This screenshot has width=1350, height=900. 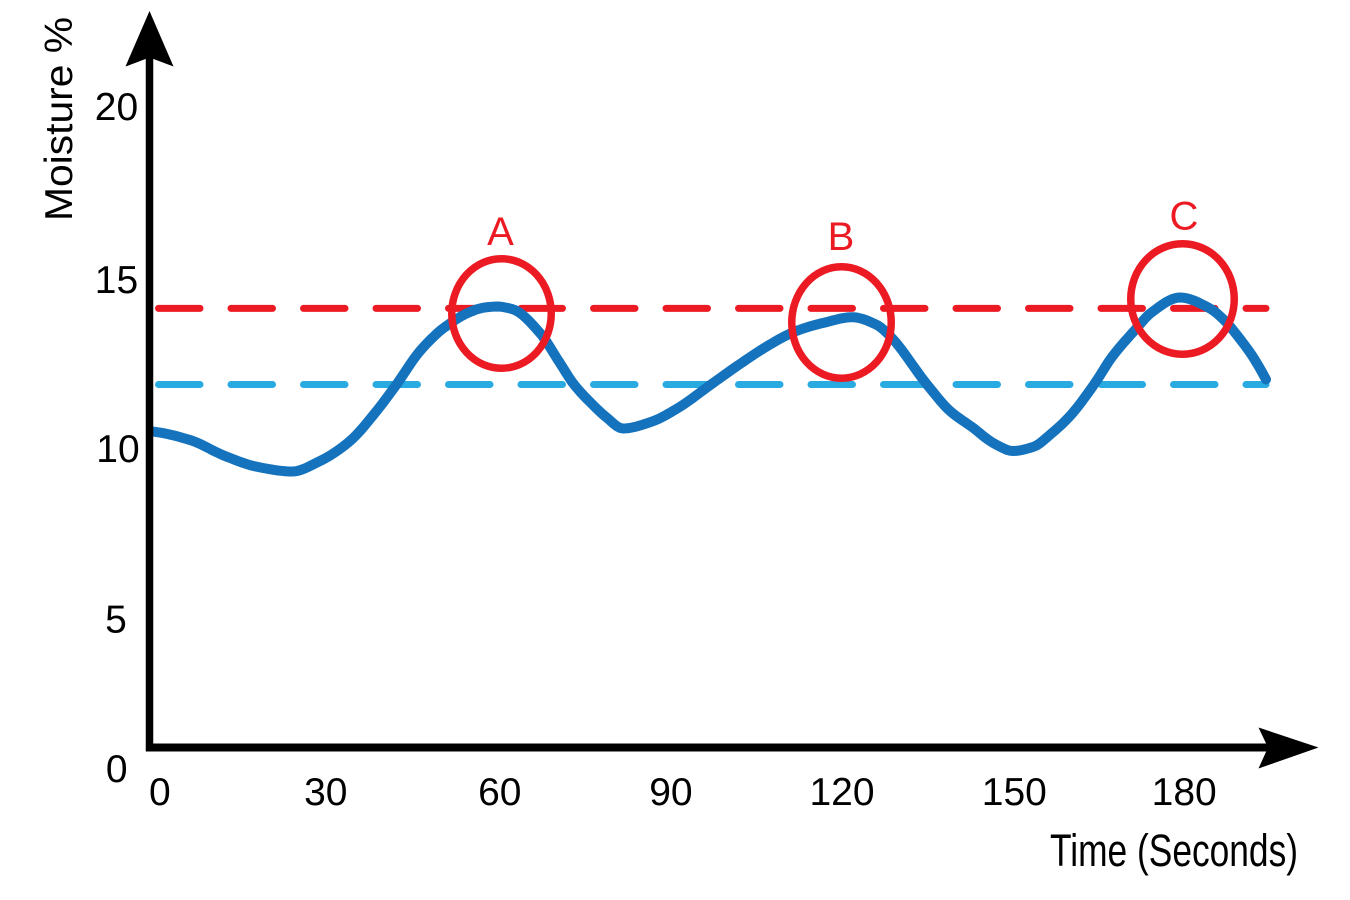 I want to click on svg-text: 90, so click(x=670, y=792).